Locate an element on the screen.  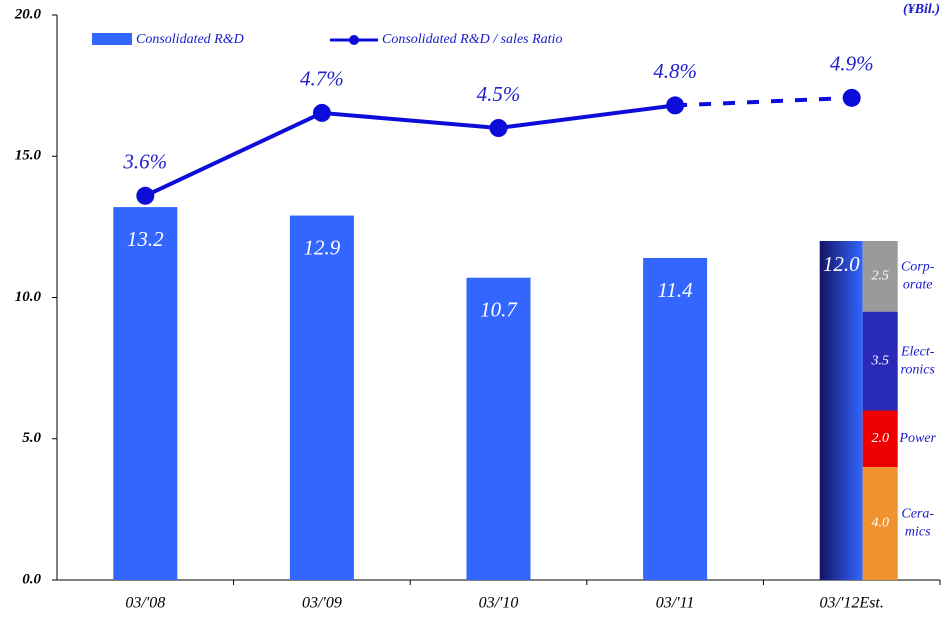
breakdown-name: orate is located at coordinates (918, 285).